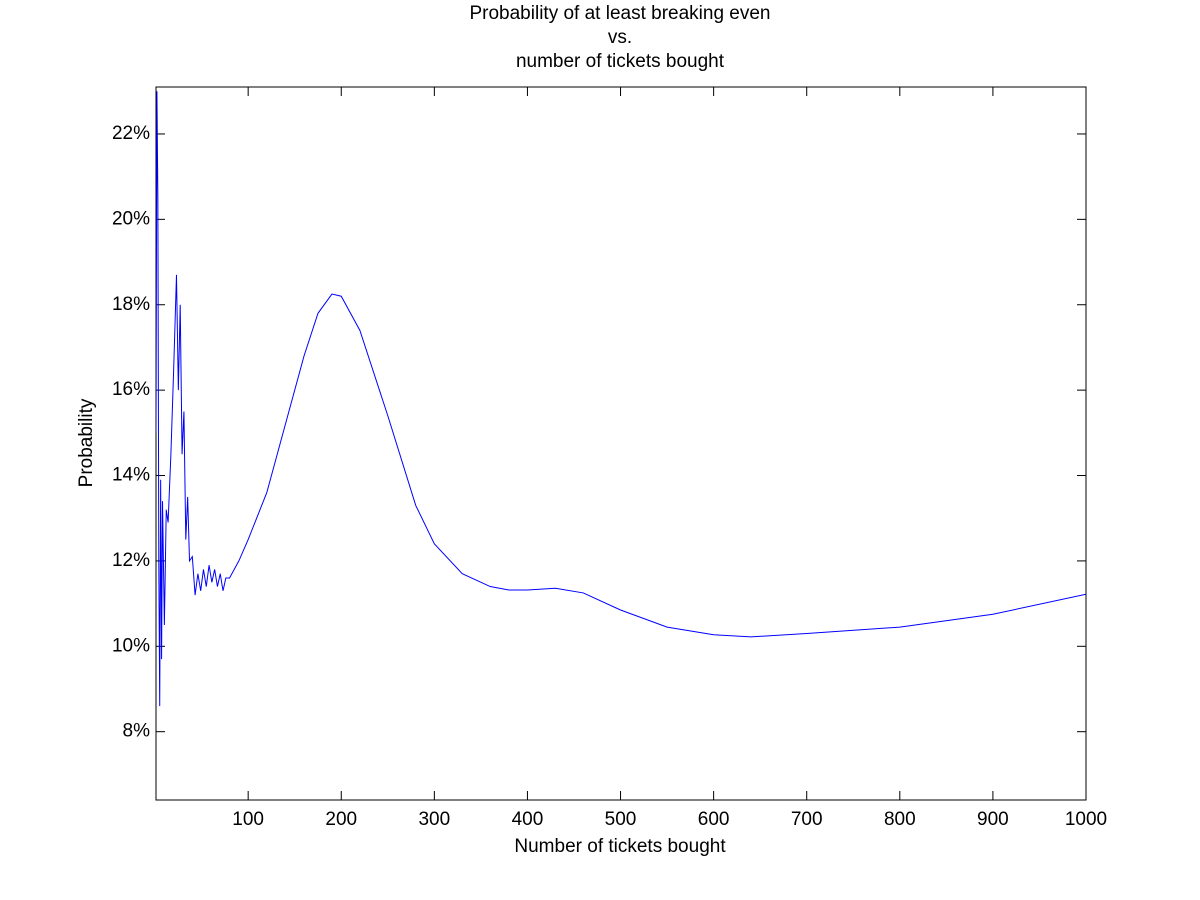 The height and width of the screenshot is (900, 1200). What do you see at coordinates (434, 819) in the screenshot?
I see `x-tick-label: 300` at bounding box center [434, 819].